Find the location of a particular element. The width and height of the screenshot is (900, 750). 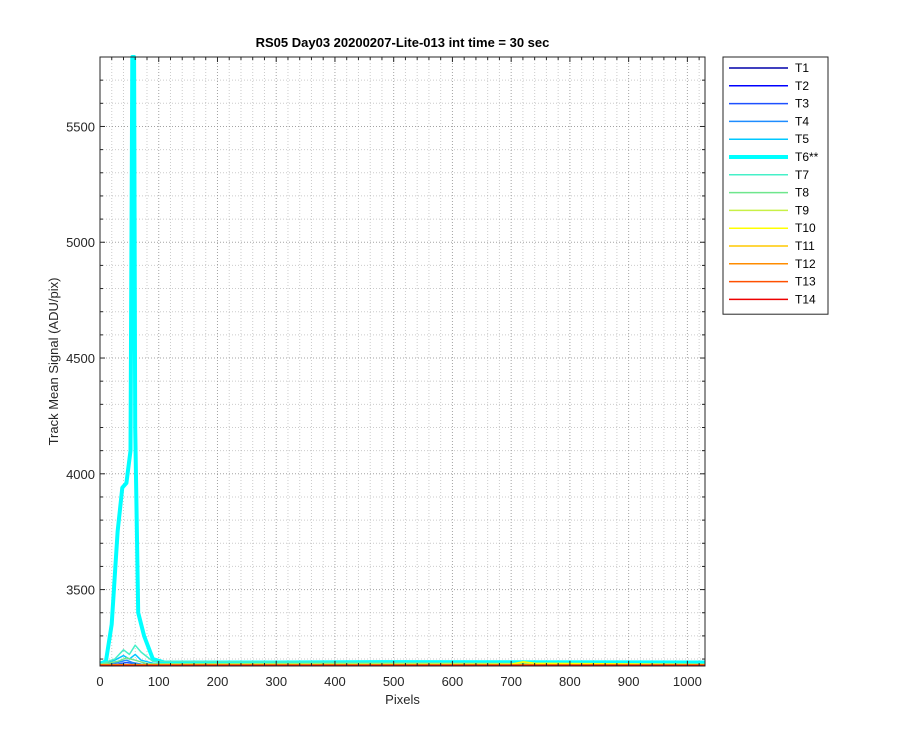

x-tick-label: 700 is located at coordinates (511, 681).